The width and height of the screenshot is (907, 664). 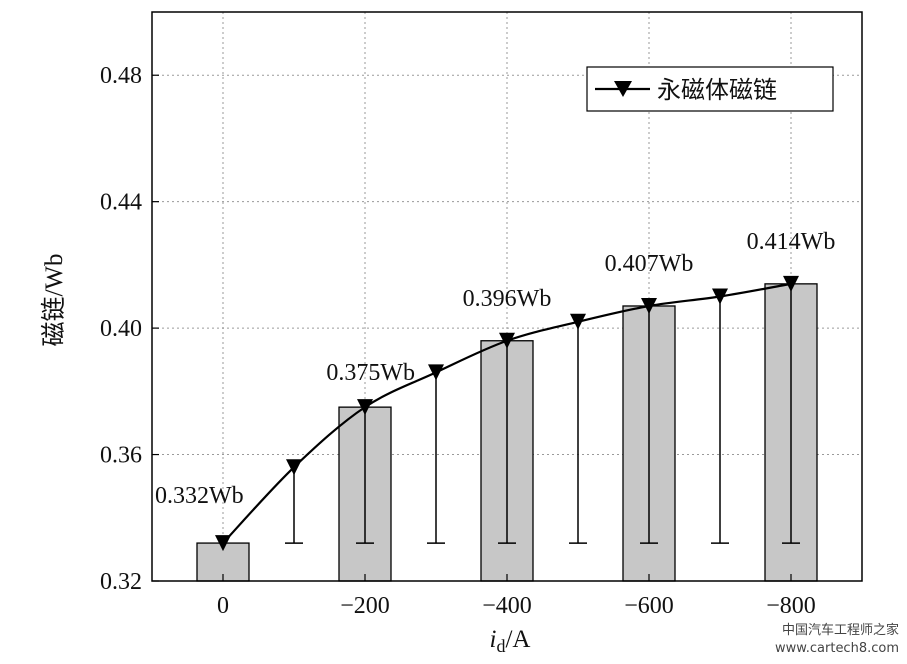 What do you see at coordinates (507, 299) in the screenshot?
I see `bar-data-label: 0.396Wb` at bounding box center [507, 299].